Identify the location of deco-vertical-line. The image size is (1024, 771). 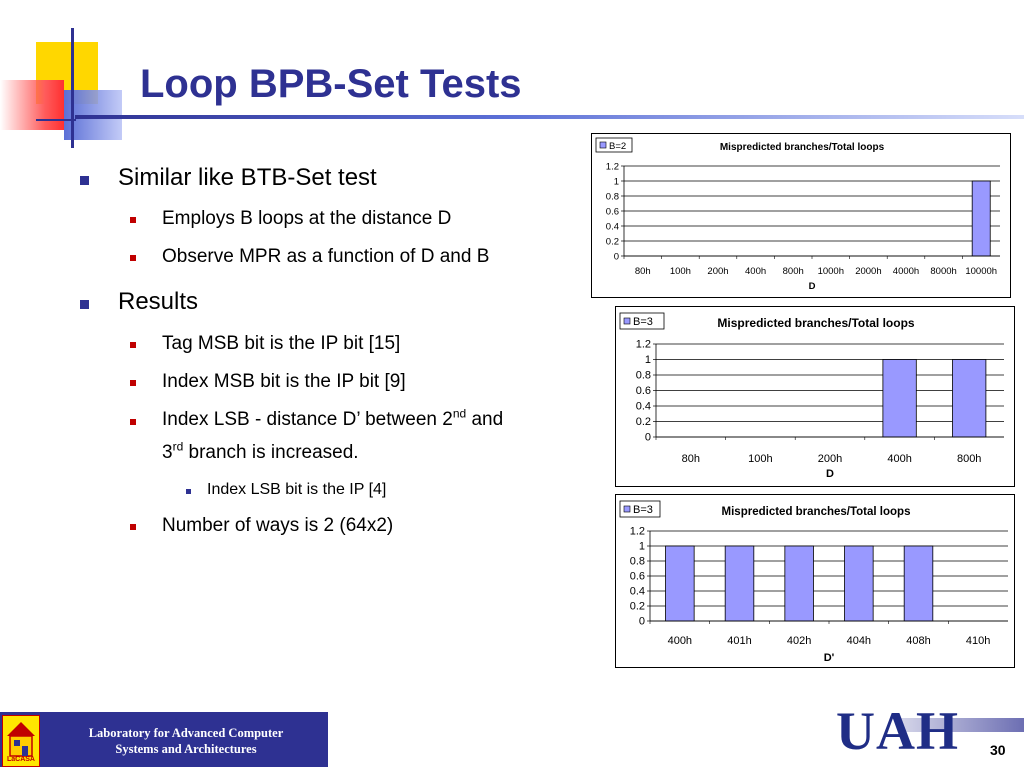
(72, 88).